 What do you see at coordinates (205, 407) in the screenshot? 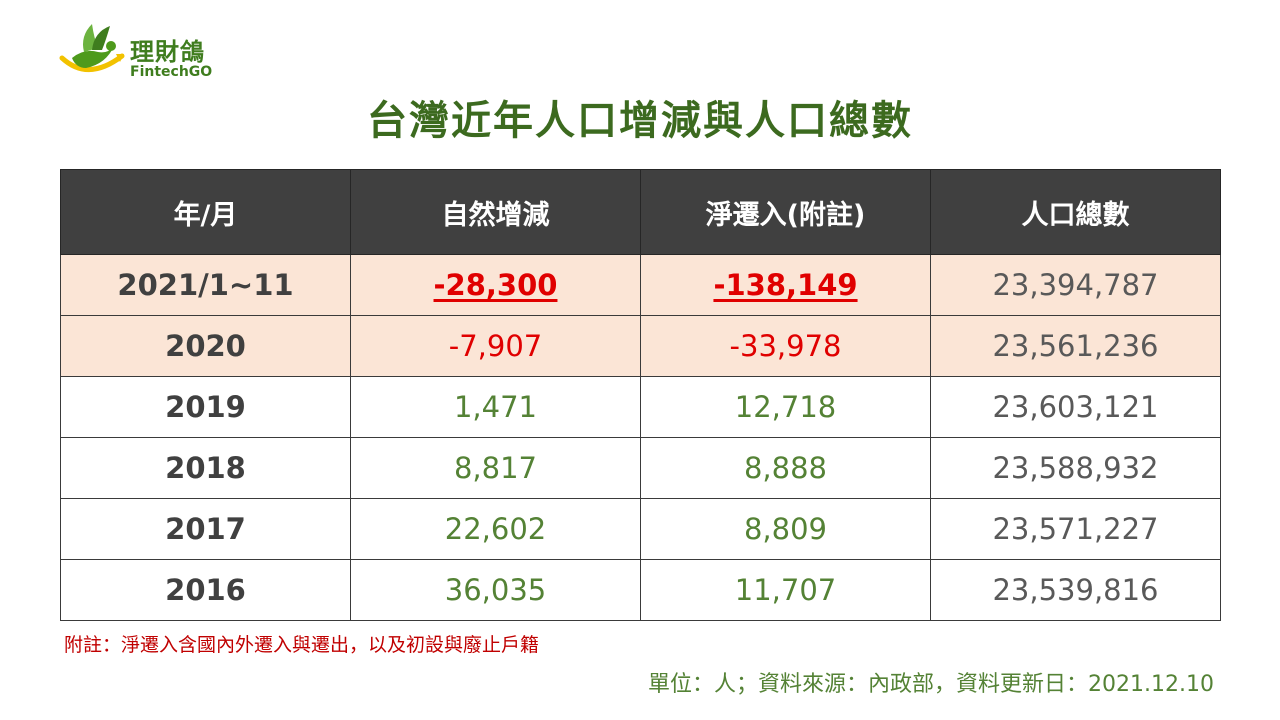
I see `cell-period: 2019` at bounding box center [205, 407].